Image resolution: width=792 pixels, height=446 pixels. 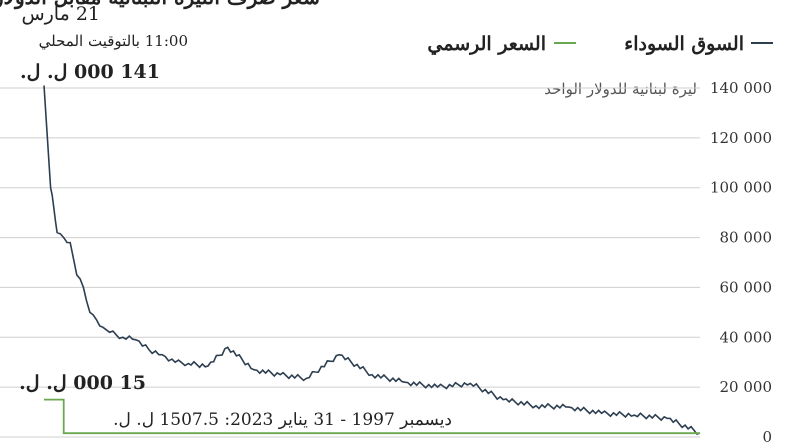 What do you see at coordinates (620, 89) in the screenshot?
I see `y-axis-label: ليرة لبنانية للدولار الواحد` at bounding box center [620, 89].